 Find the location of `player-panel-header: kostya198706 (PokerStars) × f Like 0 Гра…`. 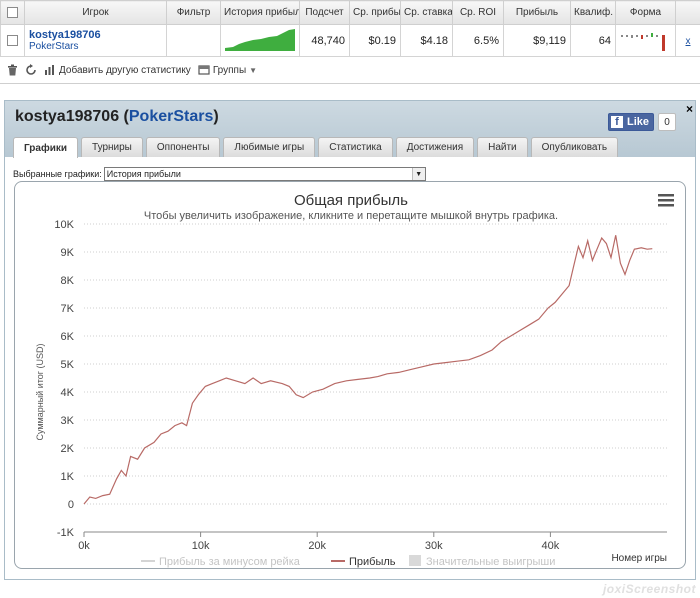

player-panel-header: kostya198706 (PokerStars) × f Like 0 Гра… is located at coordinates (350, 129).